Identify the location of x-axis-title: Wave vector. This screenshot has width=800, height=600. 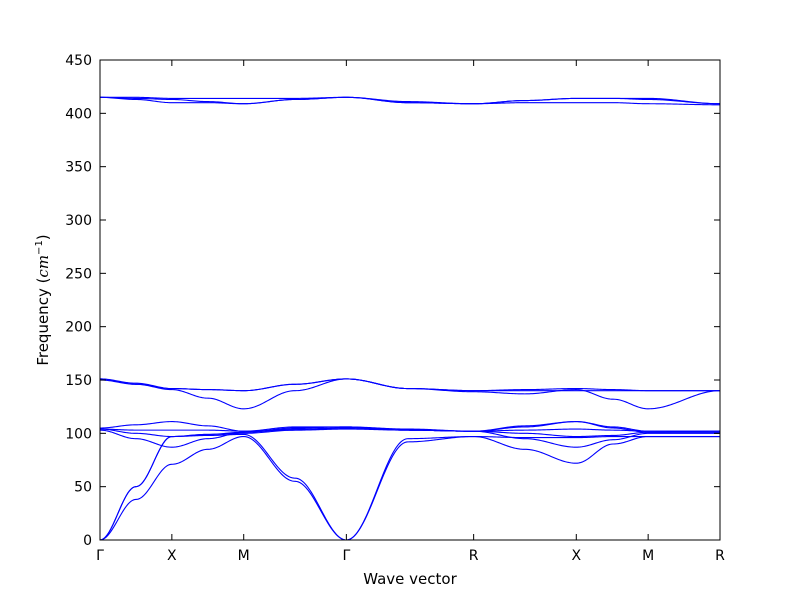
(410, 579).